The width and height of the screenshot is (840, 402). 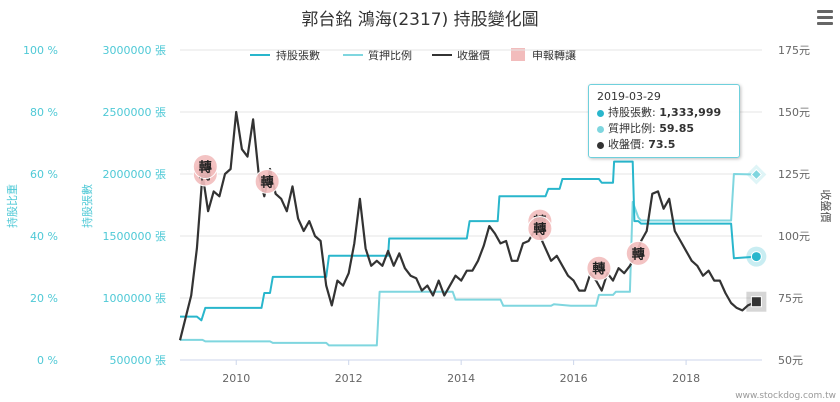 I want to click on legend: 持股張數 質押比例 收盤價 申報轉讓, so click(x=413, y=55).